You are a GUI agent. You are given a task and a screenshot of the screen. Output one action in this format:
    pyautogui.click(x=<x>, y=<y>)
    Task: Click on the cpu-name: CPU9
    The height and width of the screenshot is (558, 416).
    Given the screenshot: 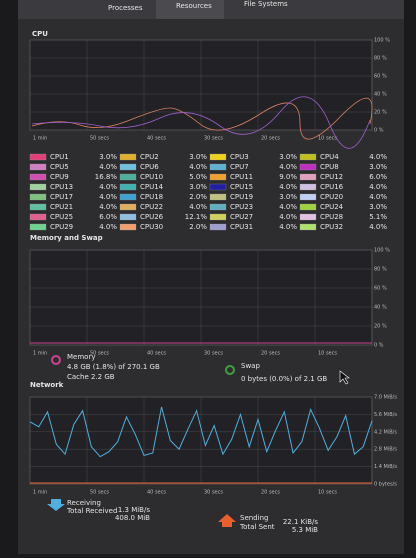 What is the action you would take?
    pyautogui.click(x=59, y=177)
    